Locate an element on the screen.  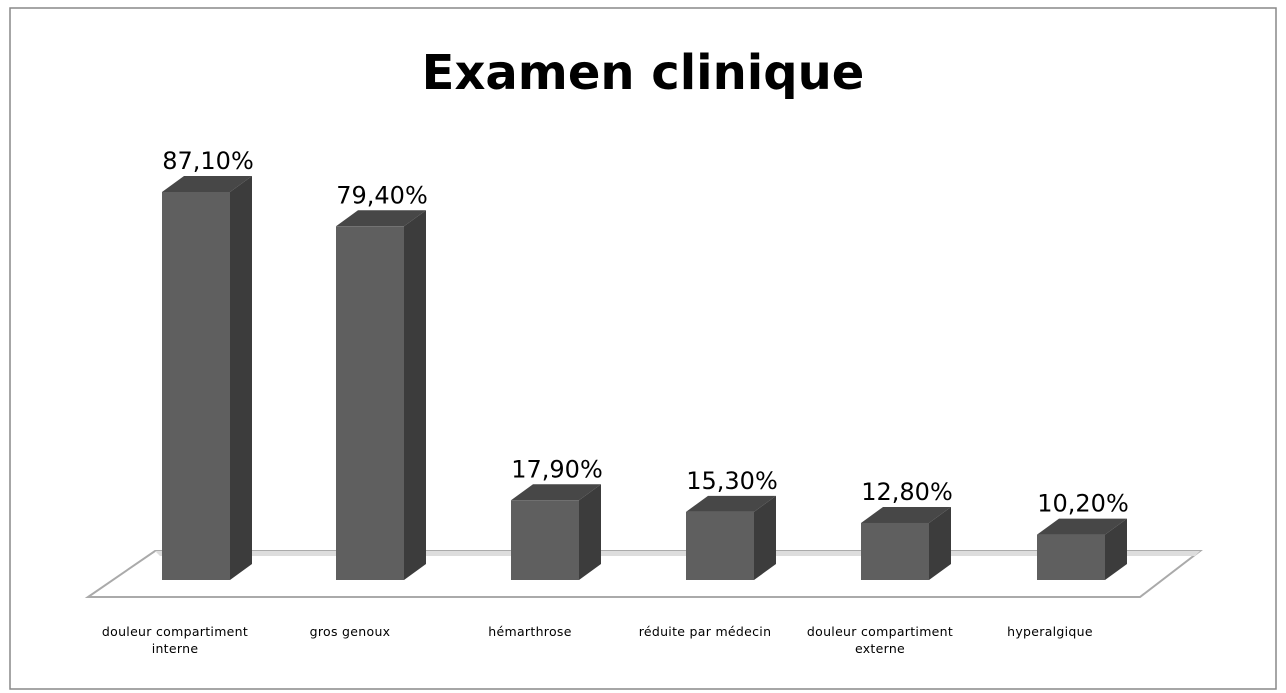
data-label: 10,20% is located at coordinates (1083, 504).